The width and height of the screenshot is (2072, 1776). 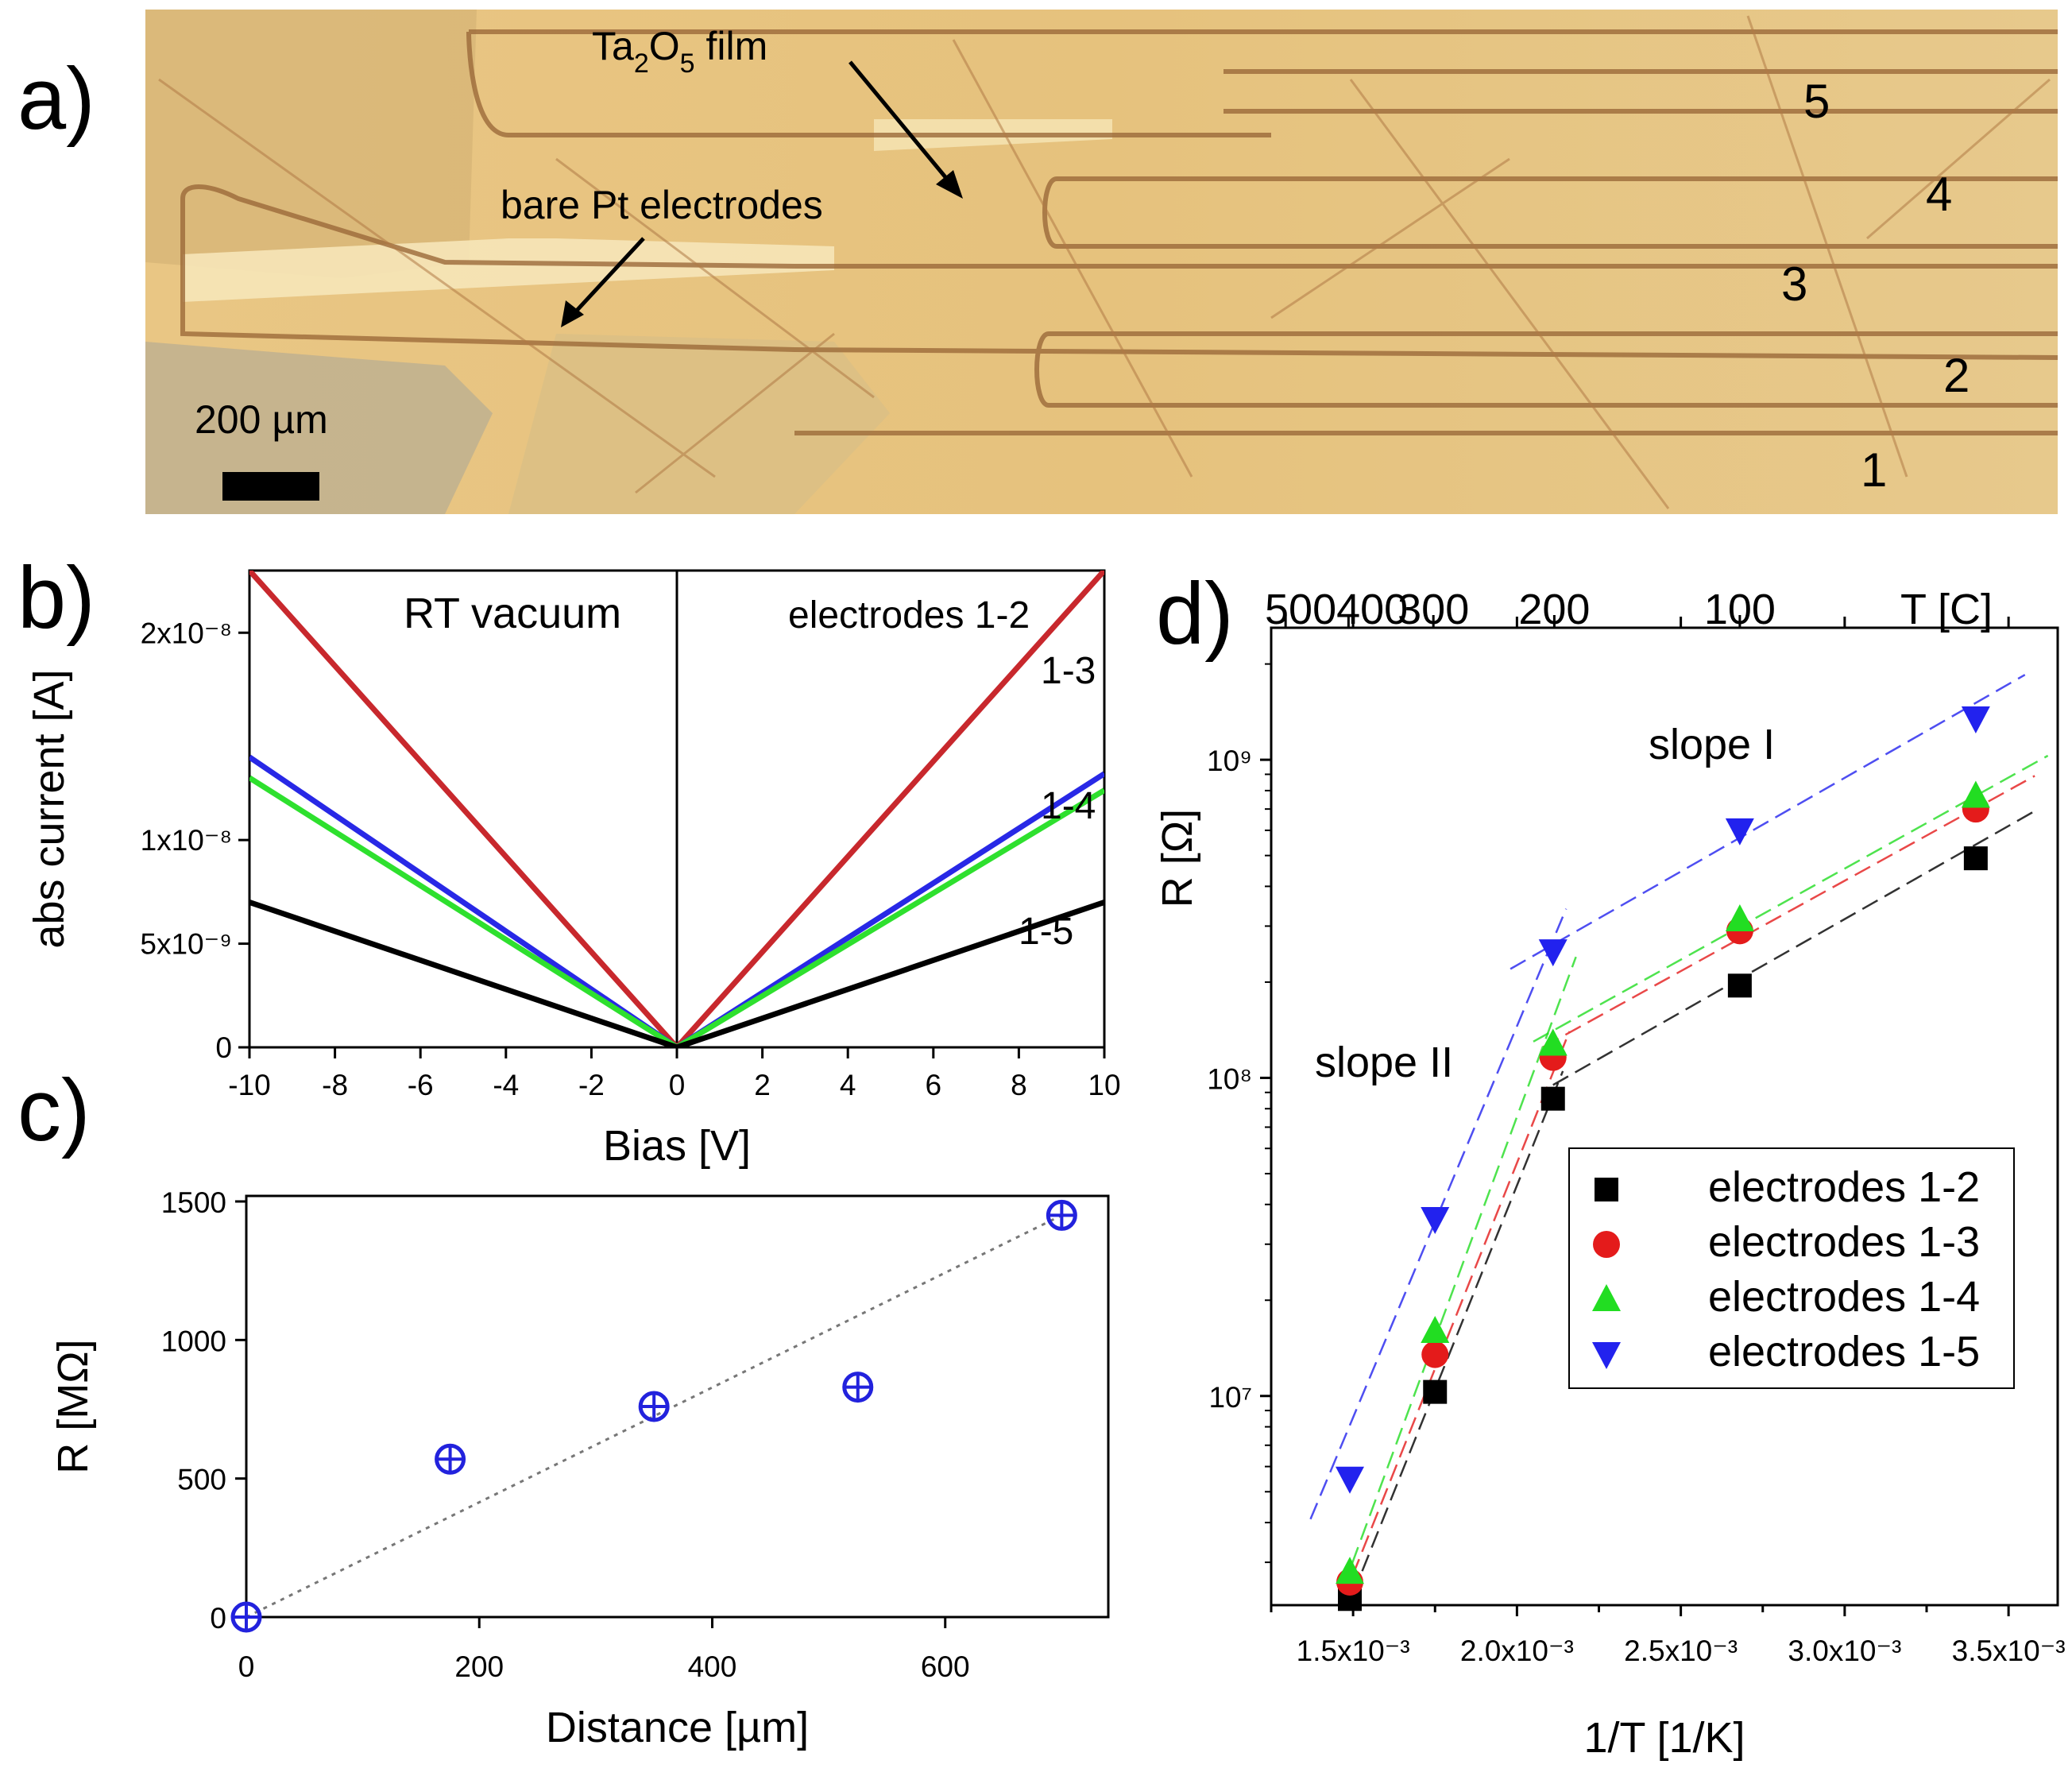 What do you see at coordinates (1433, 609) in the screenshot?
I see `plot-d-top-label-300: 300` at bounding box center [1433, 609].